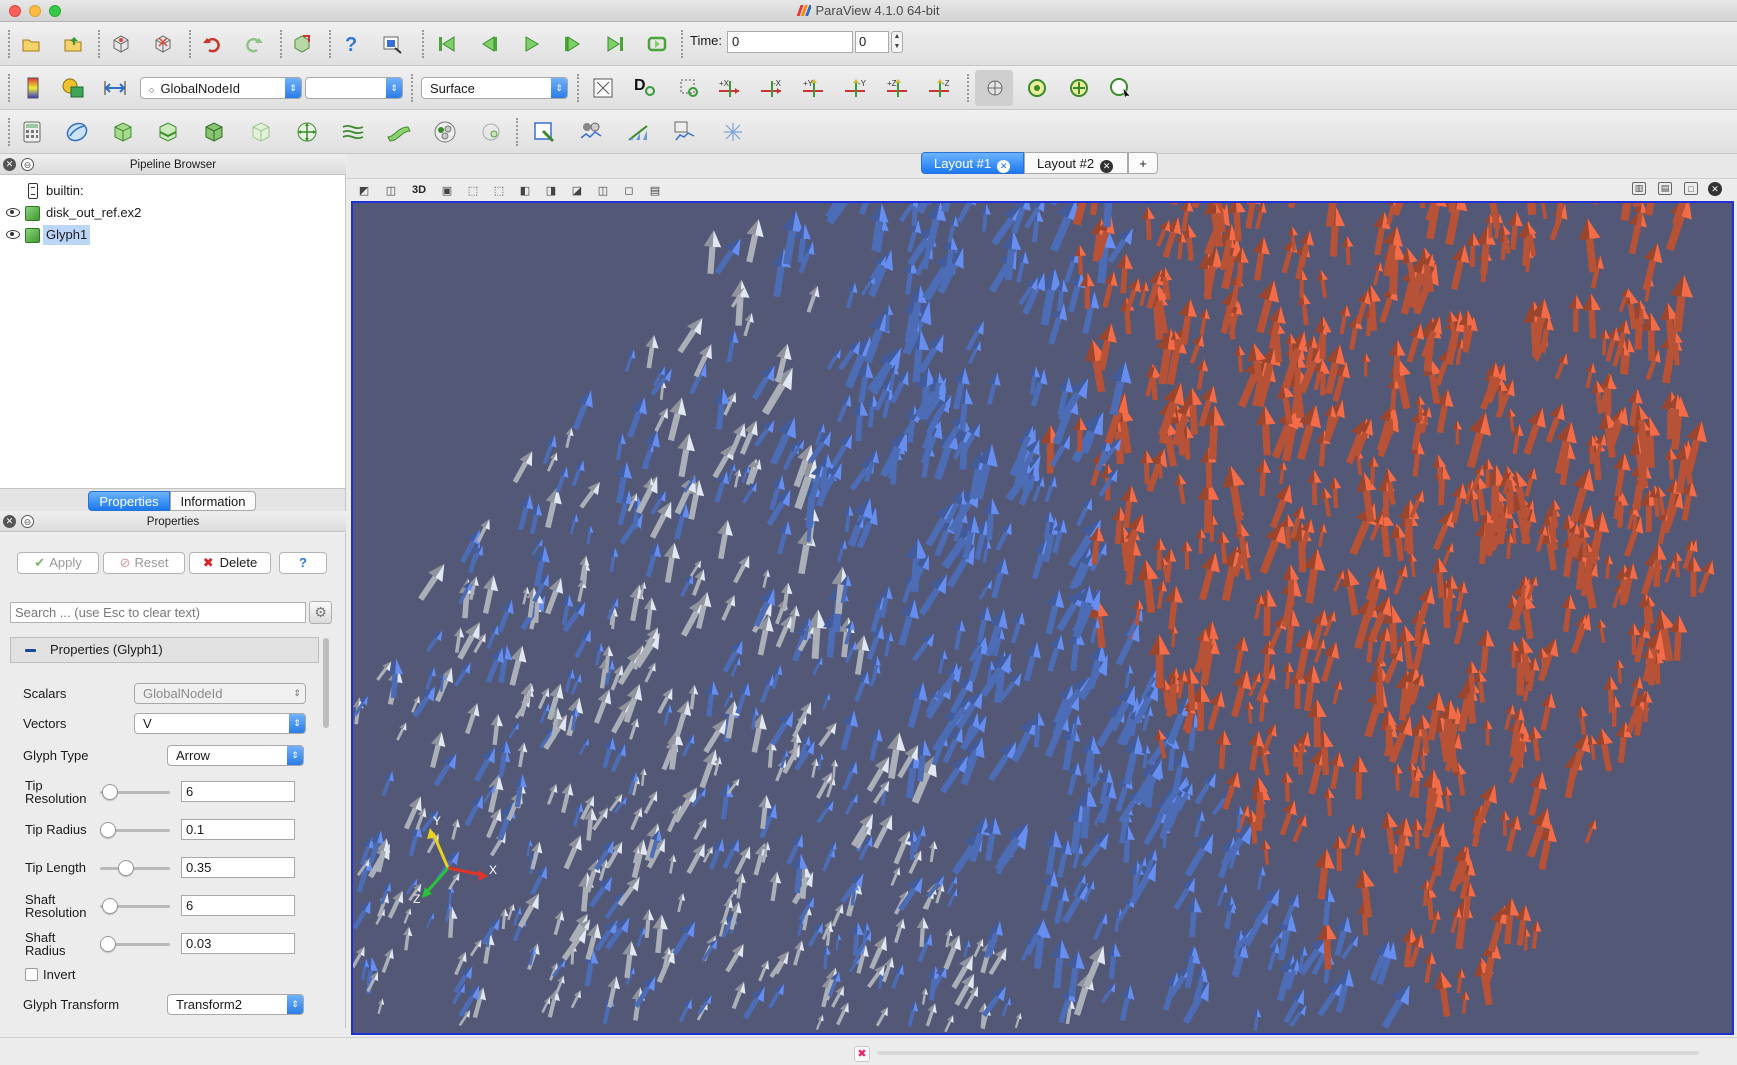 This screenshot has width=1737, height=1065. I want to click on interactive-select-icon: ◫, so click(603, 190).